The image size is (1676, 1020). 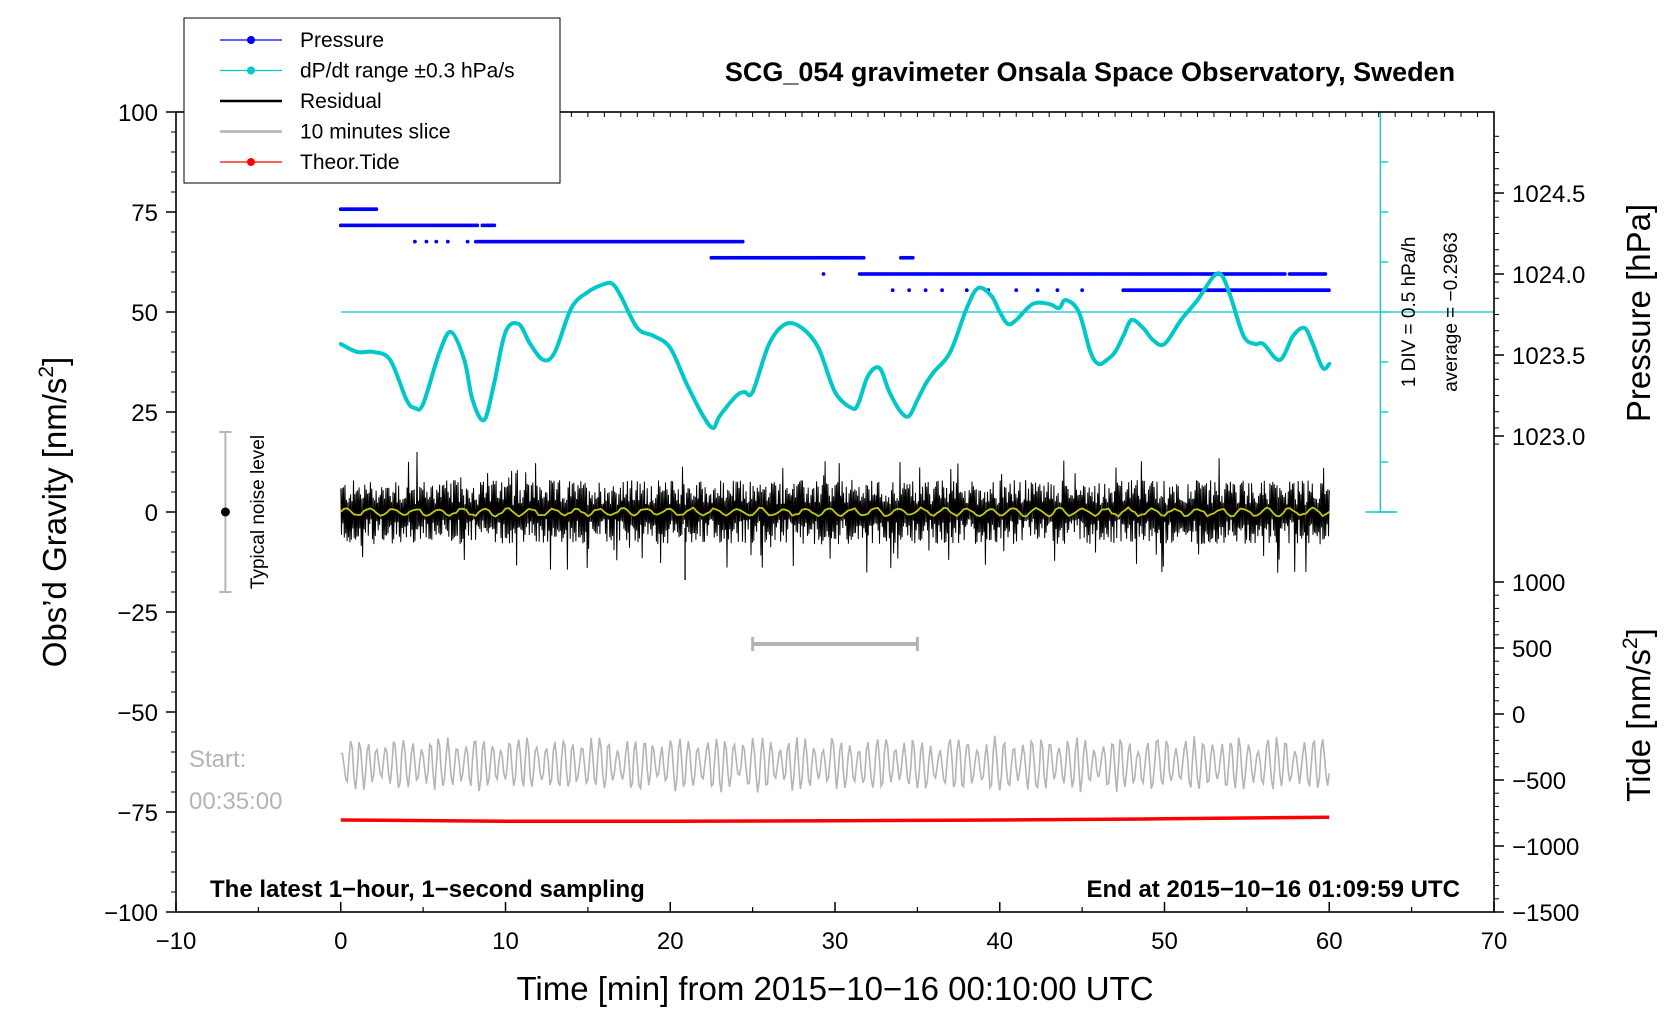 I want to click on y-axis-label-left: Obs’d Gravity [nm/s2], so click(x=54, y=512).